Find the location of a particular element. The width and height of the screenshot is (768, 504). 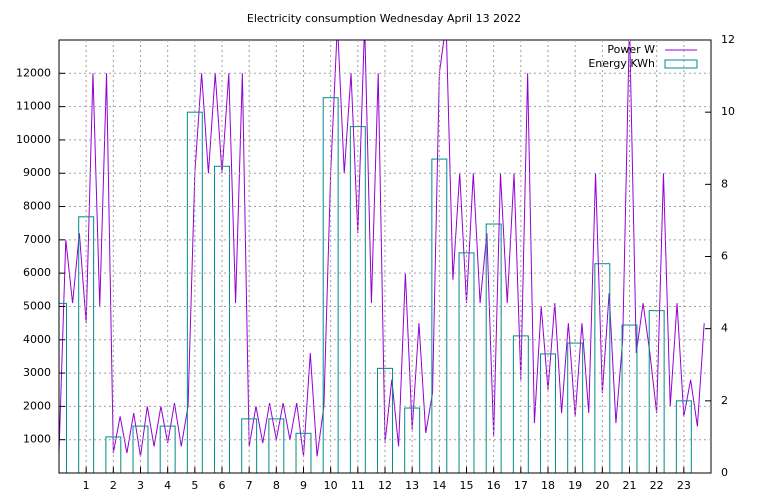

y-tick-label: 12000 is located at coordinates (33, 72).